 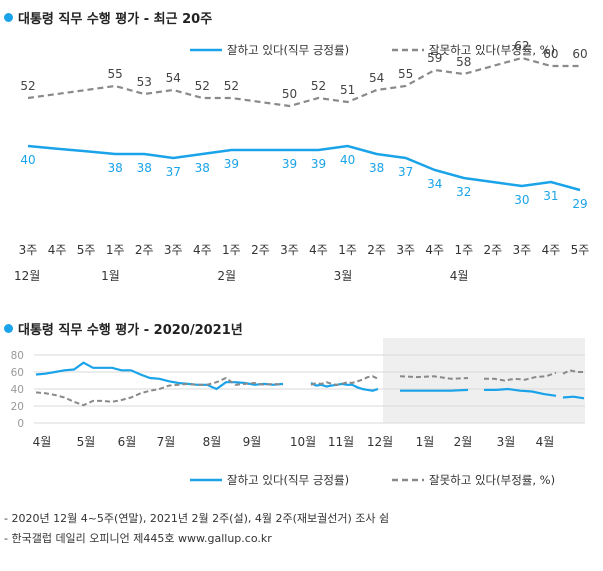 What do you see at coordinates (463, 192) in the screenshot?
I see `chart1-approve-data-label: 32` at bounding box center [463, 192].